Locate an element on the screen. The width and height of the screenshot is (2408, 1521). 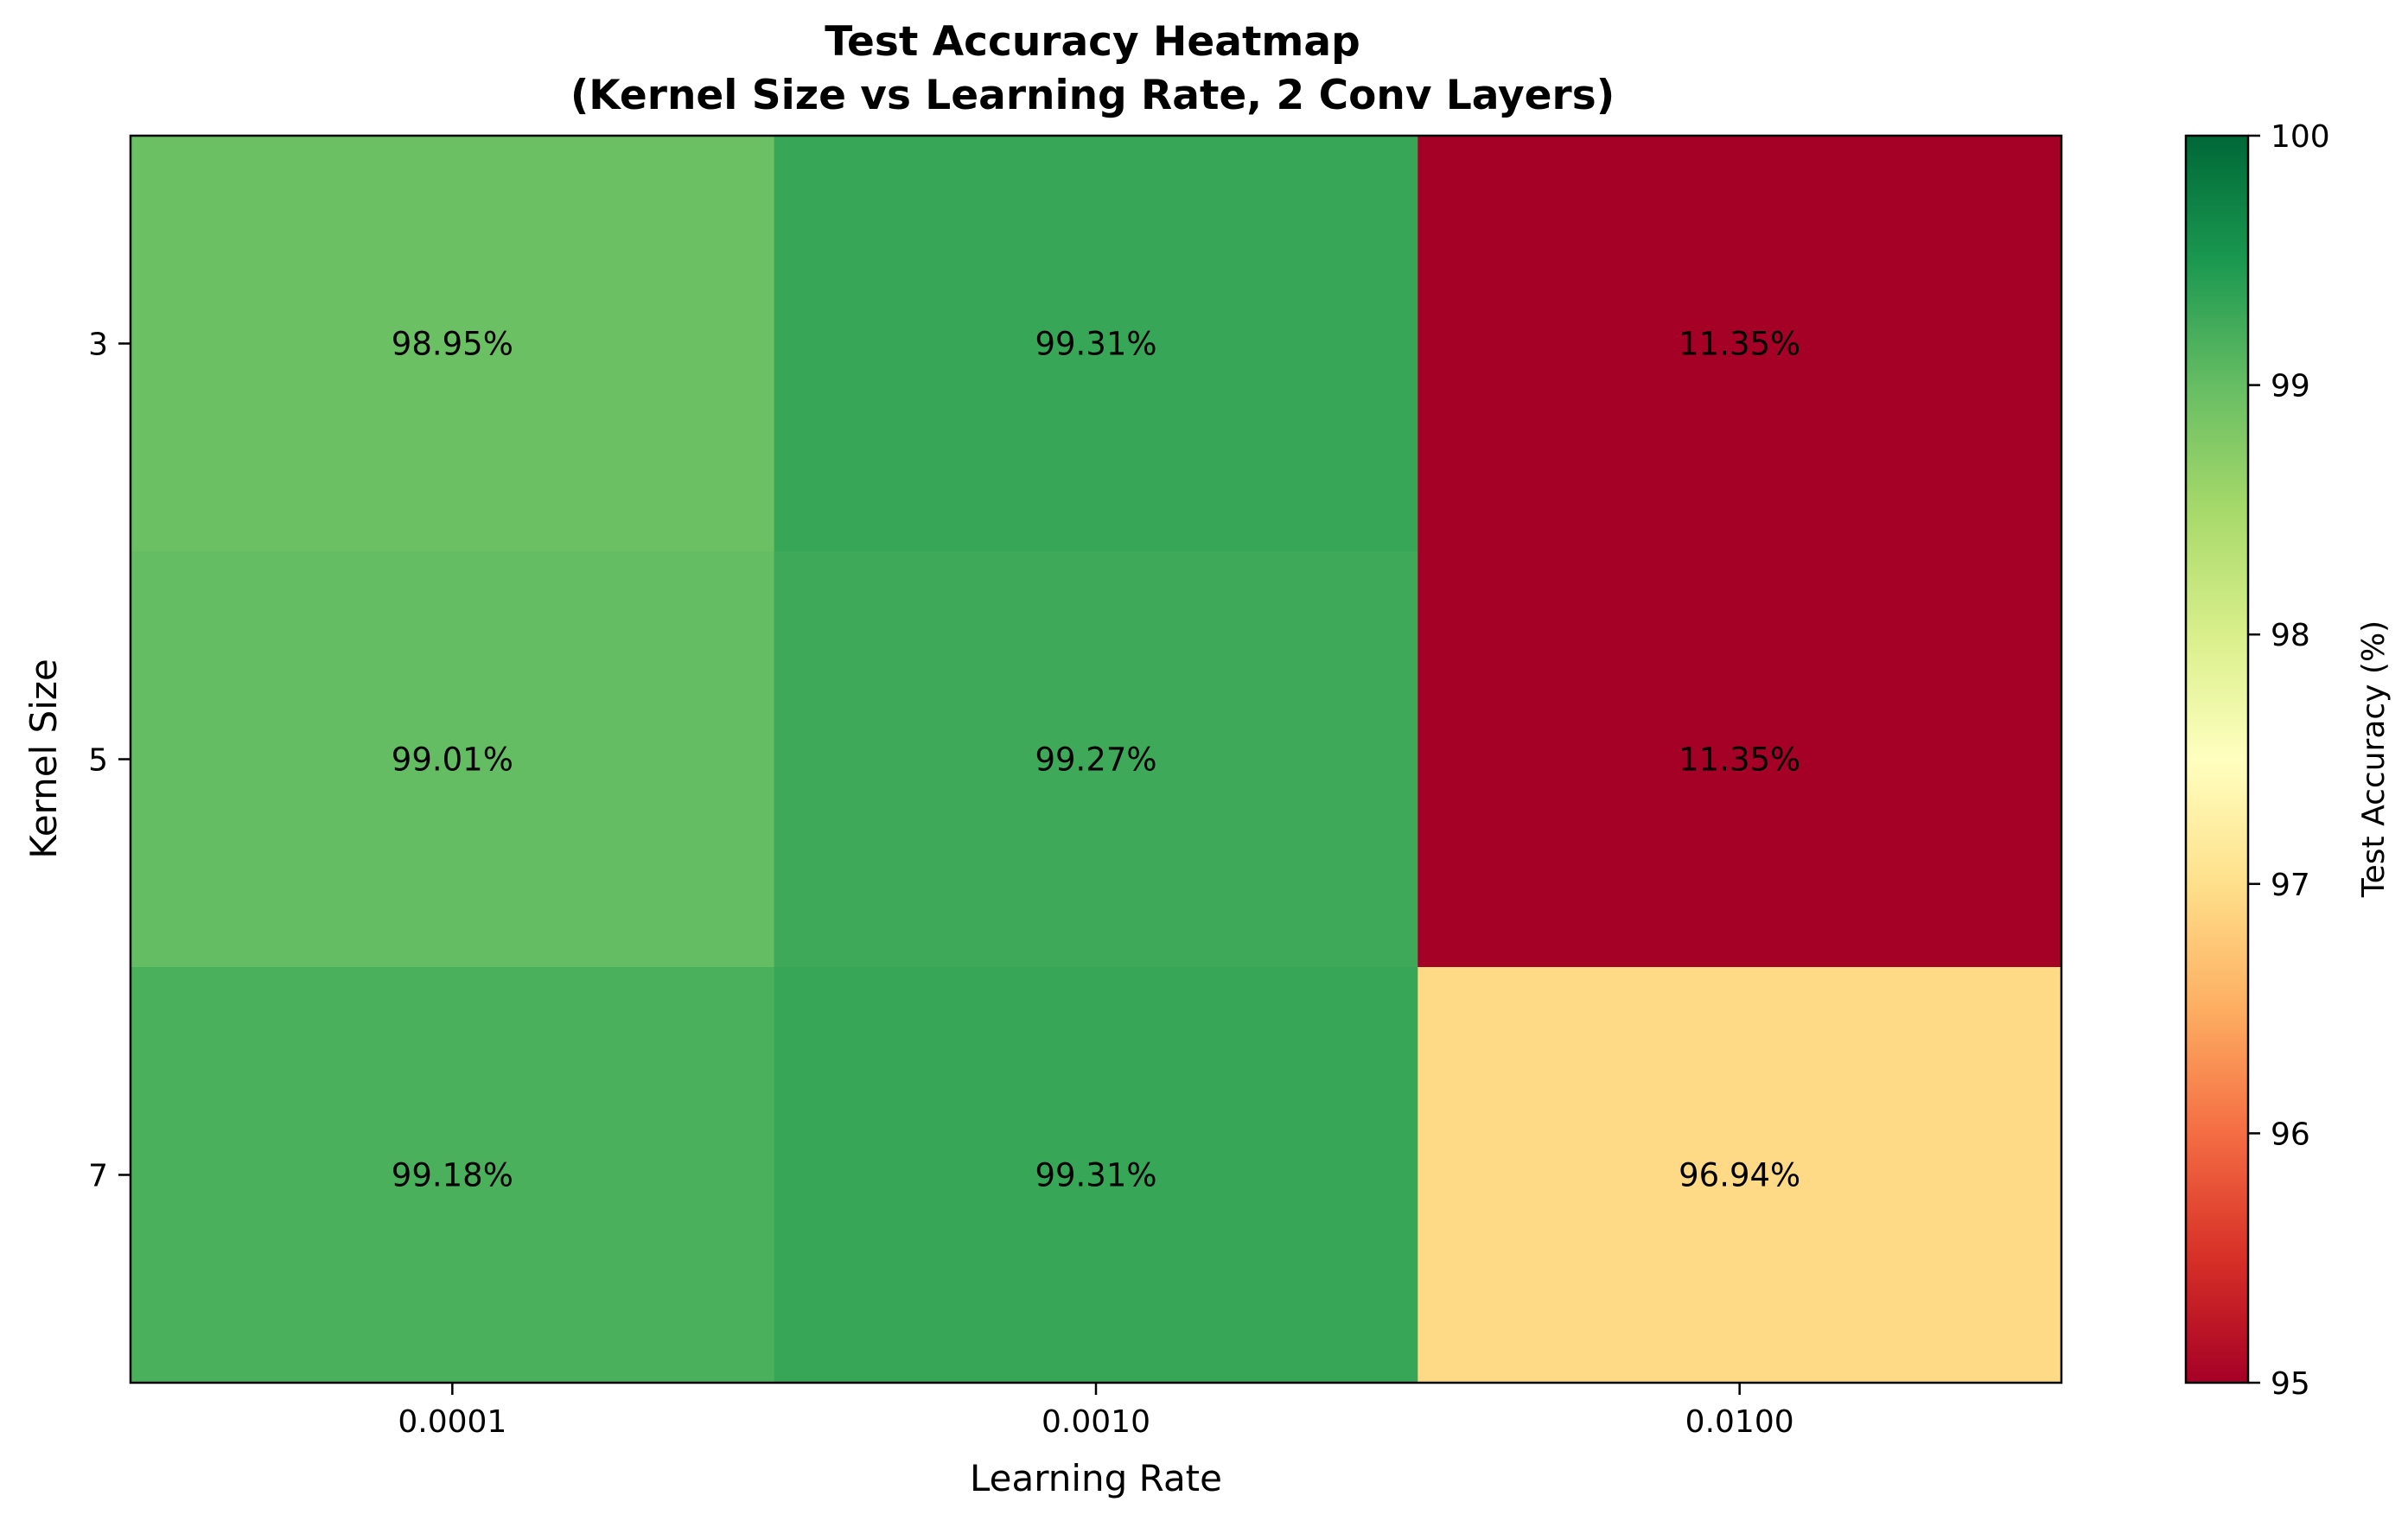
colorbar-tick-label-5: 100 is located at coordinates (2300, 137).